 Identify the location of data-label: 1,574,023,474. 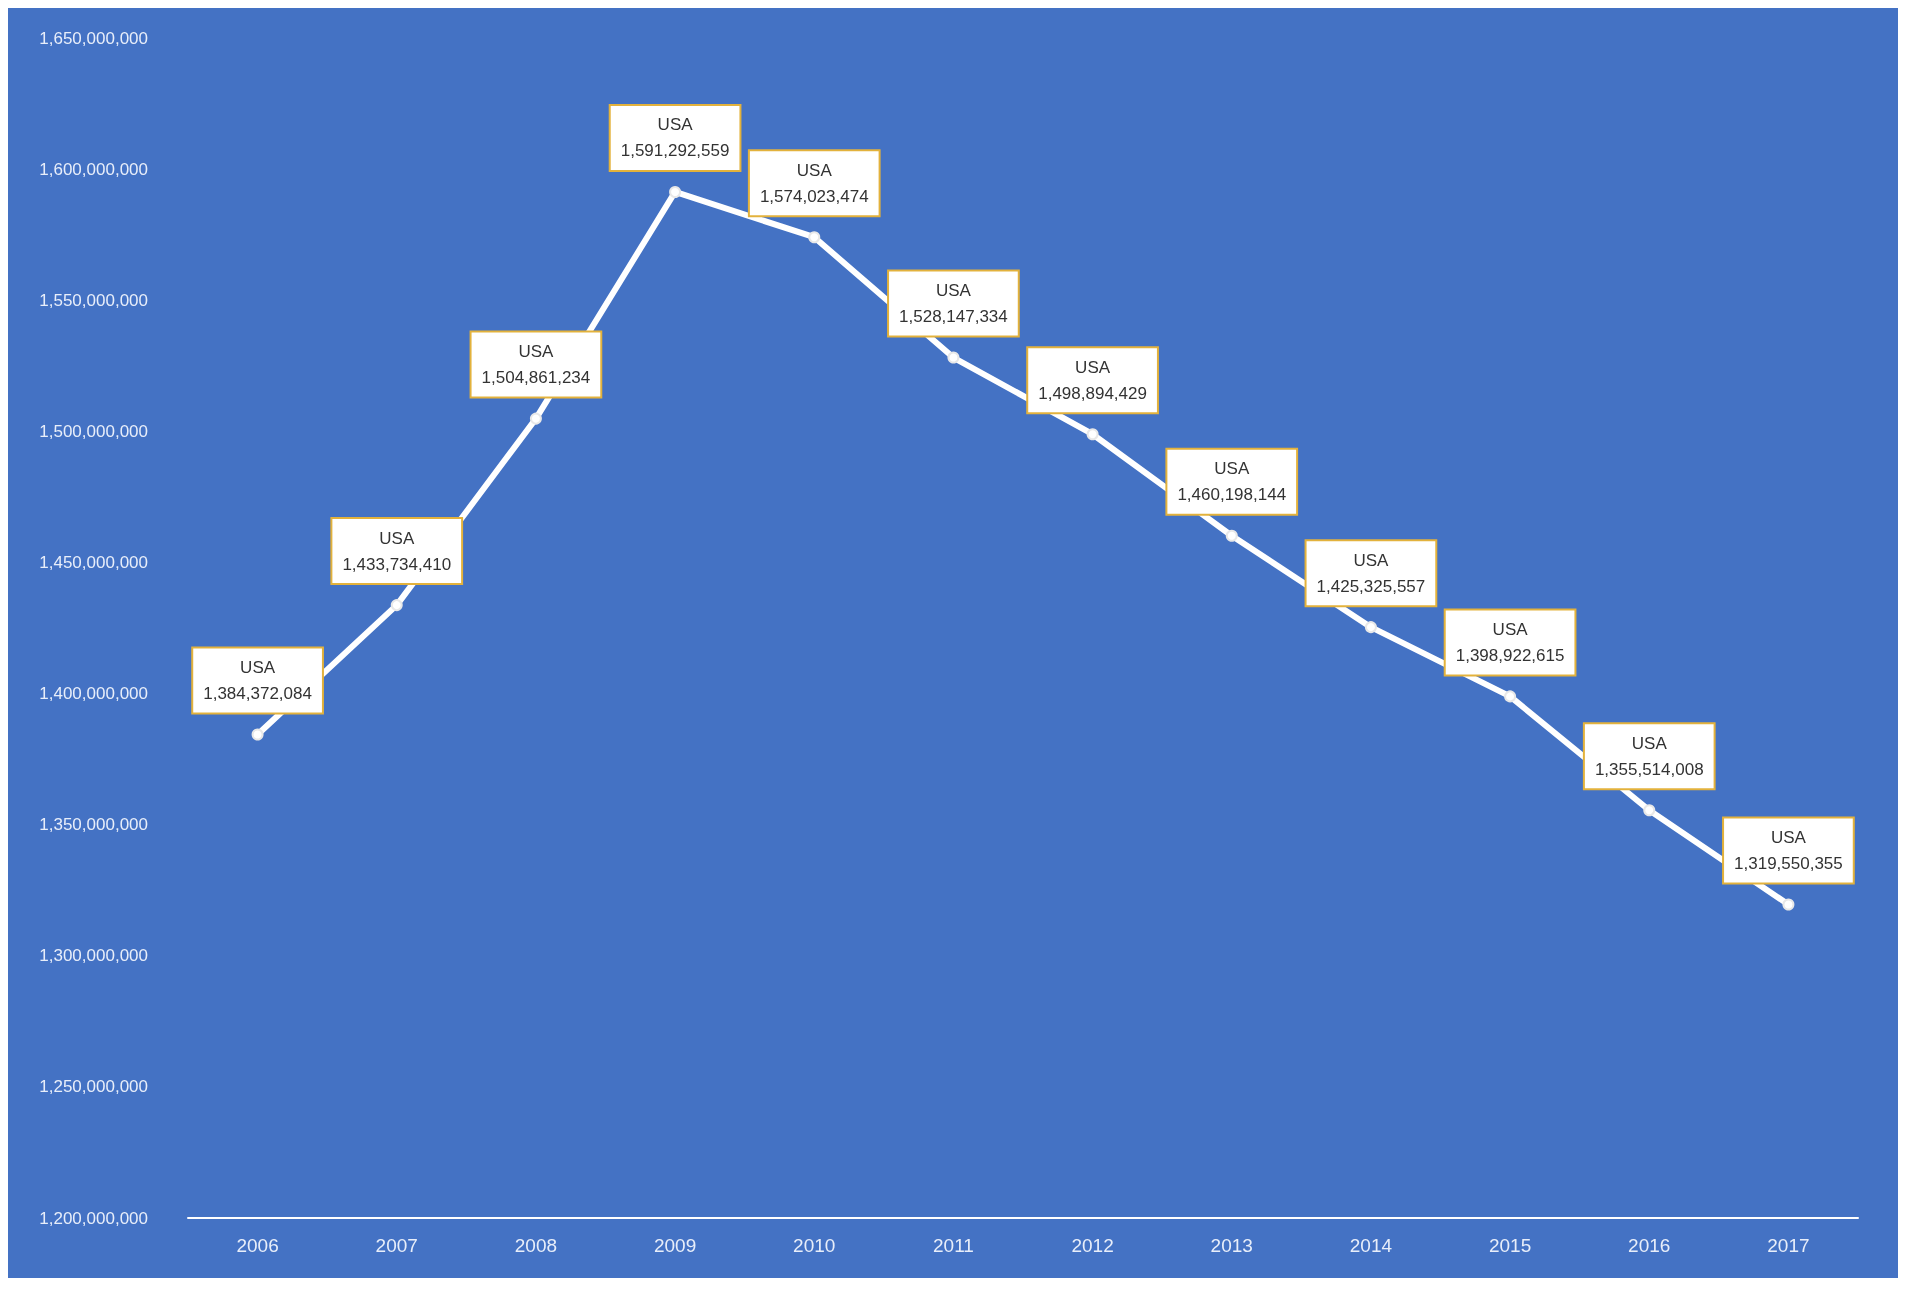
(814, 196).